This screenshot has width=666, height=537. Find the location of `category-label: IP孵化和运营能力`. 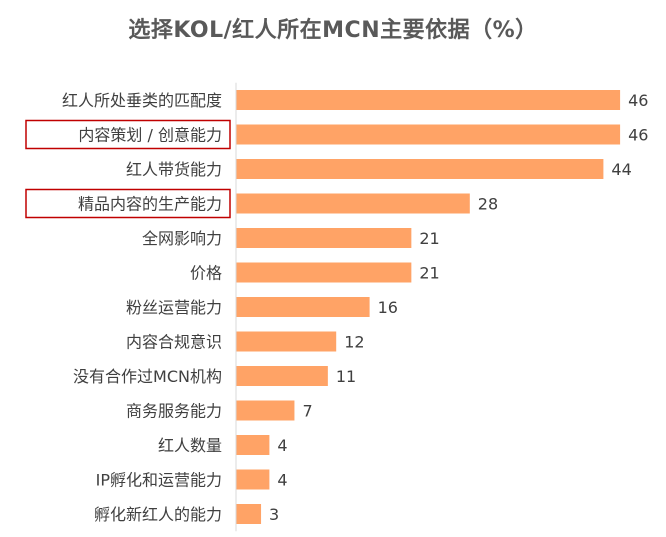

category-label: IP孵化和运营能力 is located at coordinates (159, 480).